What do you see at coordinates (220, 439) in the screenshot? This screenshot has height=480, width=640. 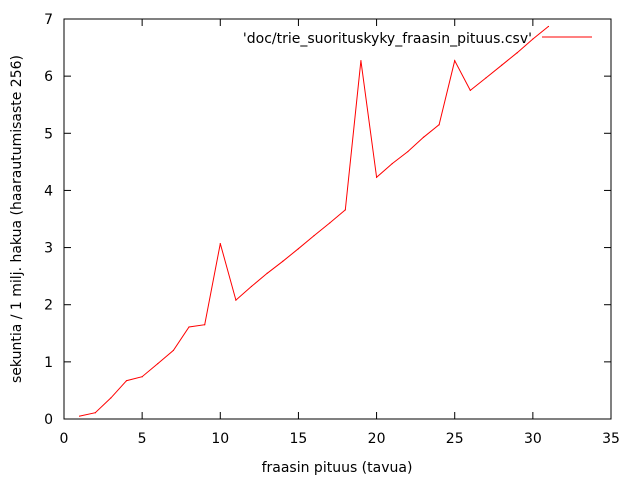 I see `x-tick-label: 10` at bounding box center [220, 439].